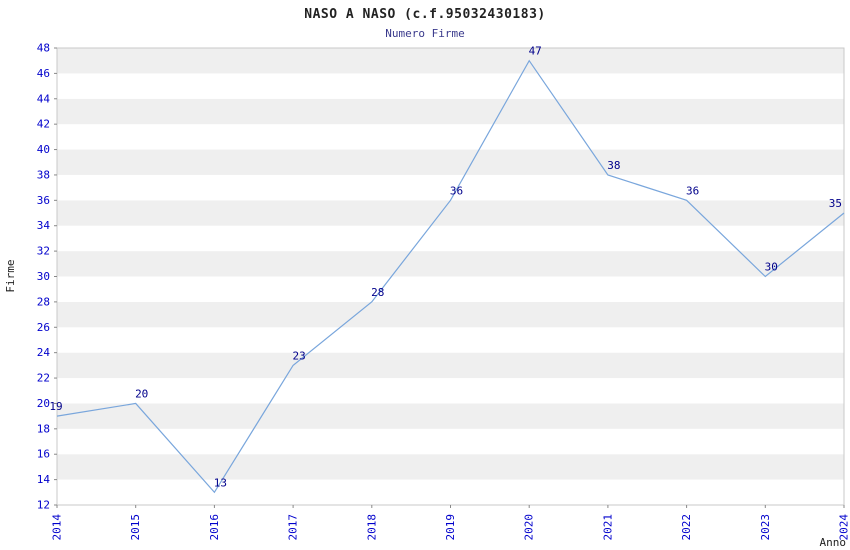 The image size is (850, 550). What do you see at coordinates (43, 428) in the screenshot?
I see `y-tick-label: 18` at bounding box center [43, 428].